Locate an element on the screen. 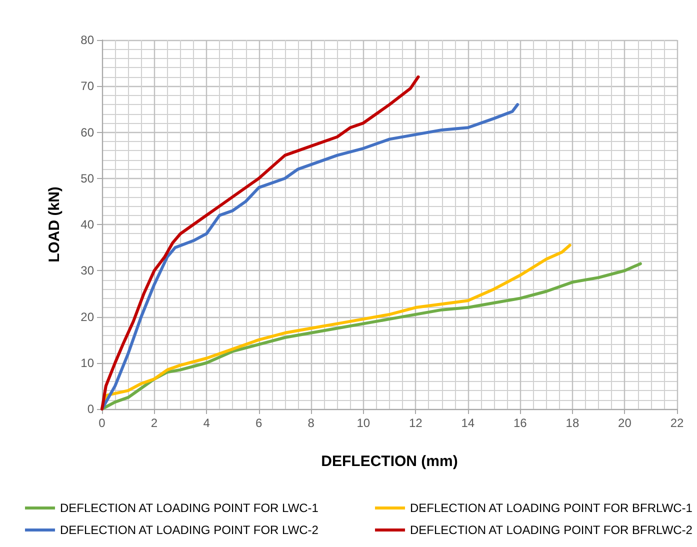 The image size is (697, 547). x-tick-label: 4 is located at coordinates (206, 423).